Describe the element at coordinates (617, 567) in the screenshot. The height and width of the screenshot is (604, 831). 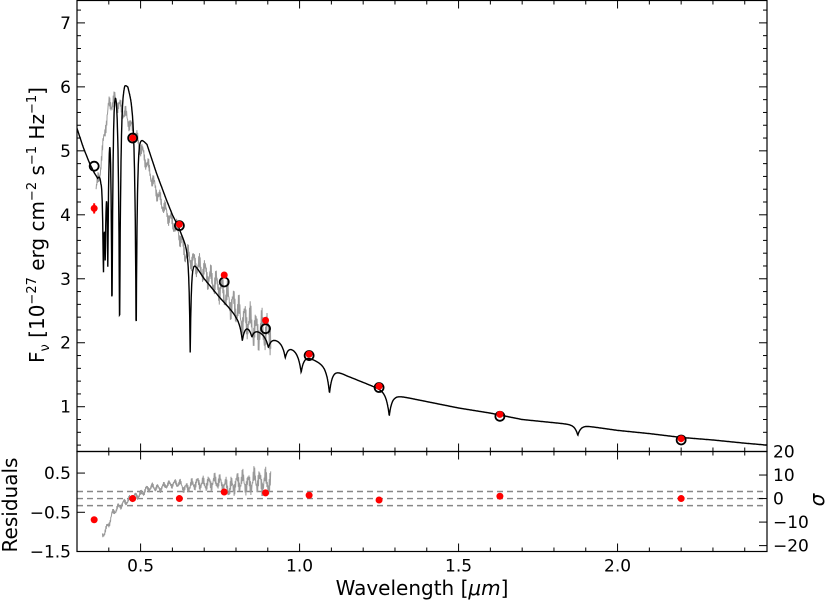
I see `wavelength-tick-label: 2.0` at that location.